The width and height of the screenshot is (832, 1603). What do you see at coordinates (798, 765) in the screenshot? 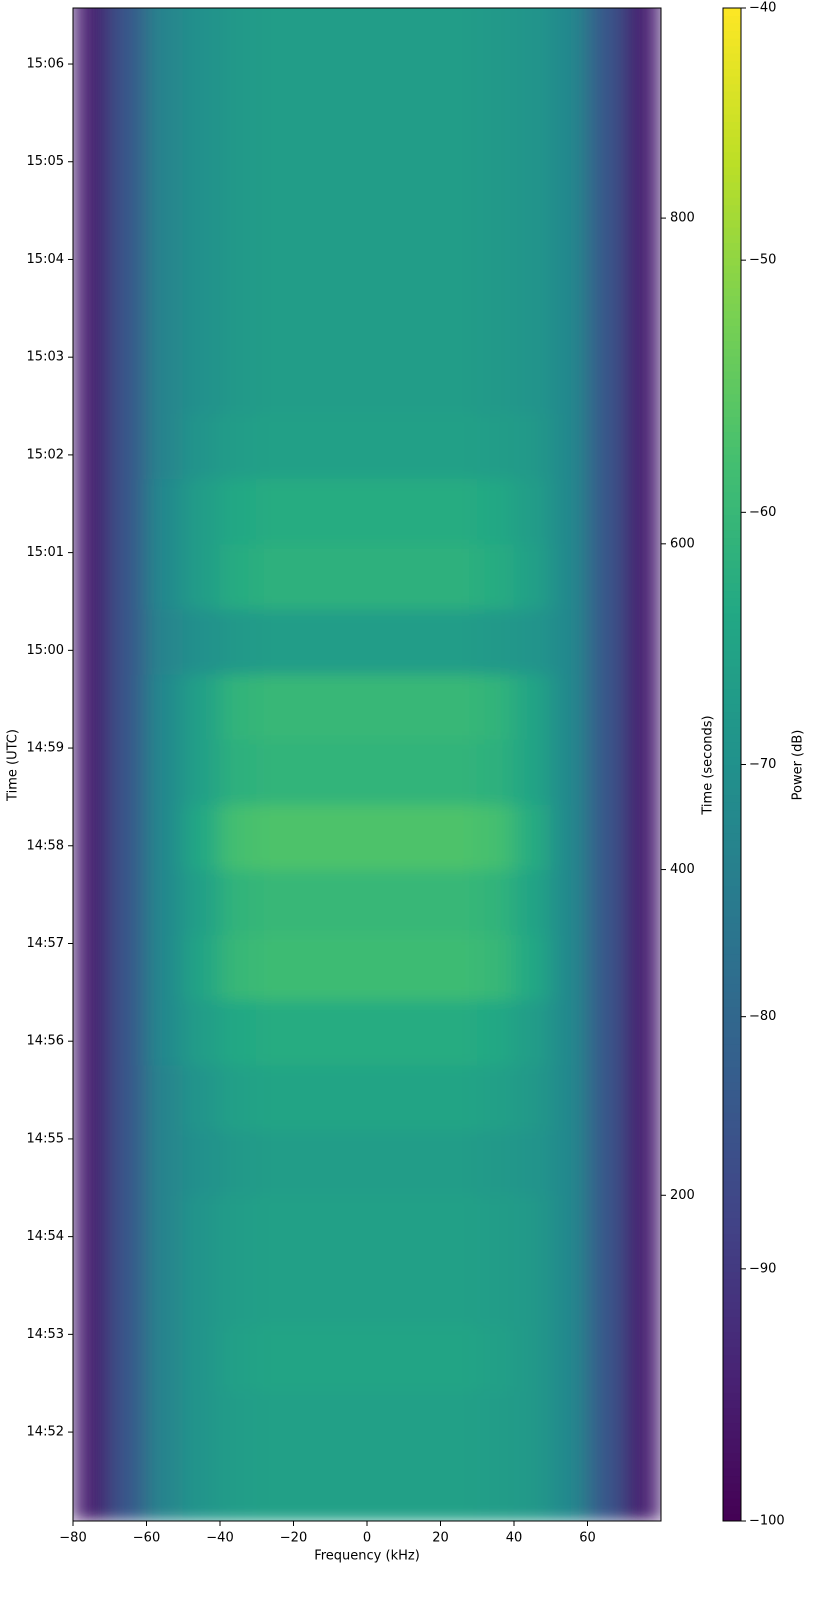
I see `colorbar-label: Power (dB)` at bounding box center [798, 765].